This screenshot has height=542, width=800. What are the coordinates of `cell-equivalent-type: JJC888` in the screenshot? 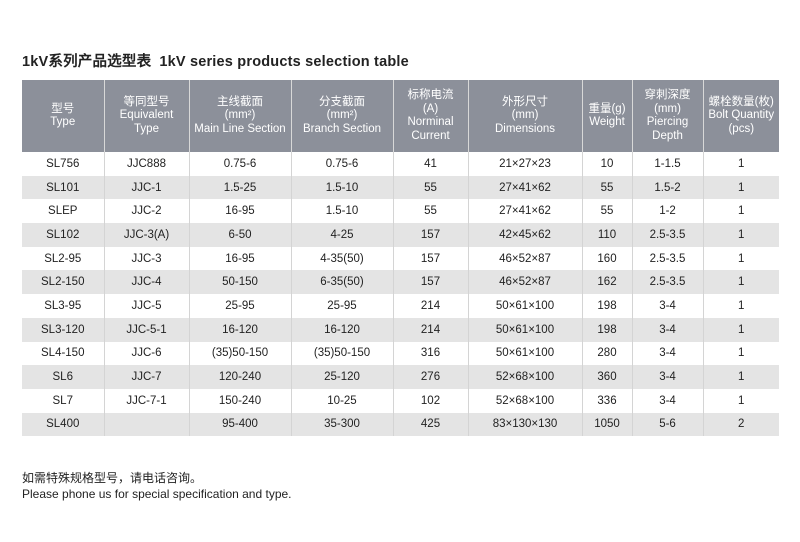 It's located at (147, 164).